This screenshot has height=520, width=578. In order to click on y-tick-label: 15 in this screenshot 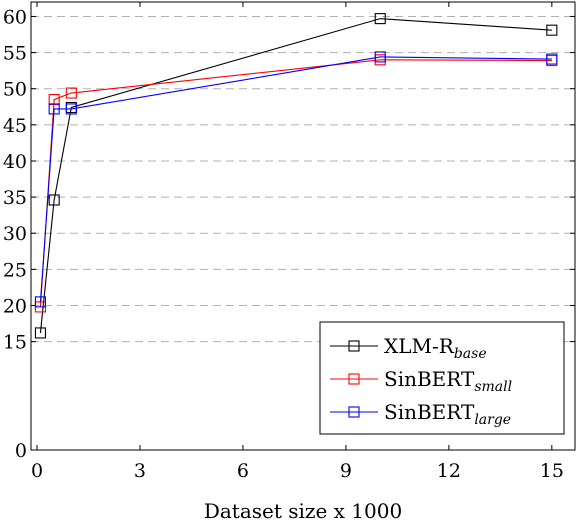, I will do `click(15, 343)`.